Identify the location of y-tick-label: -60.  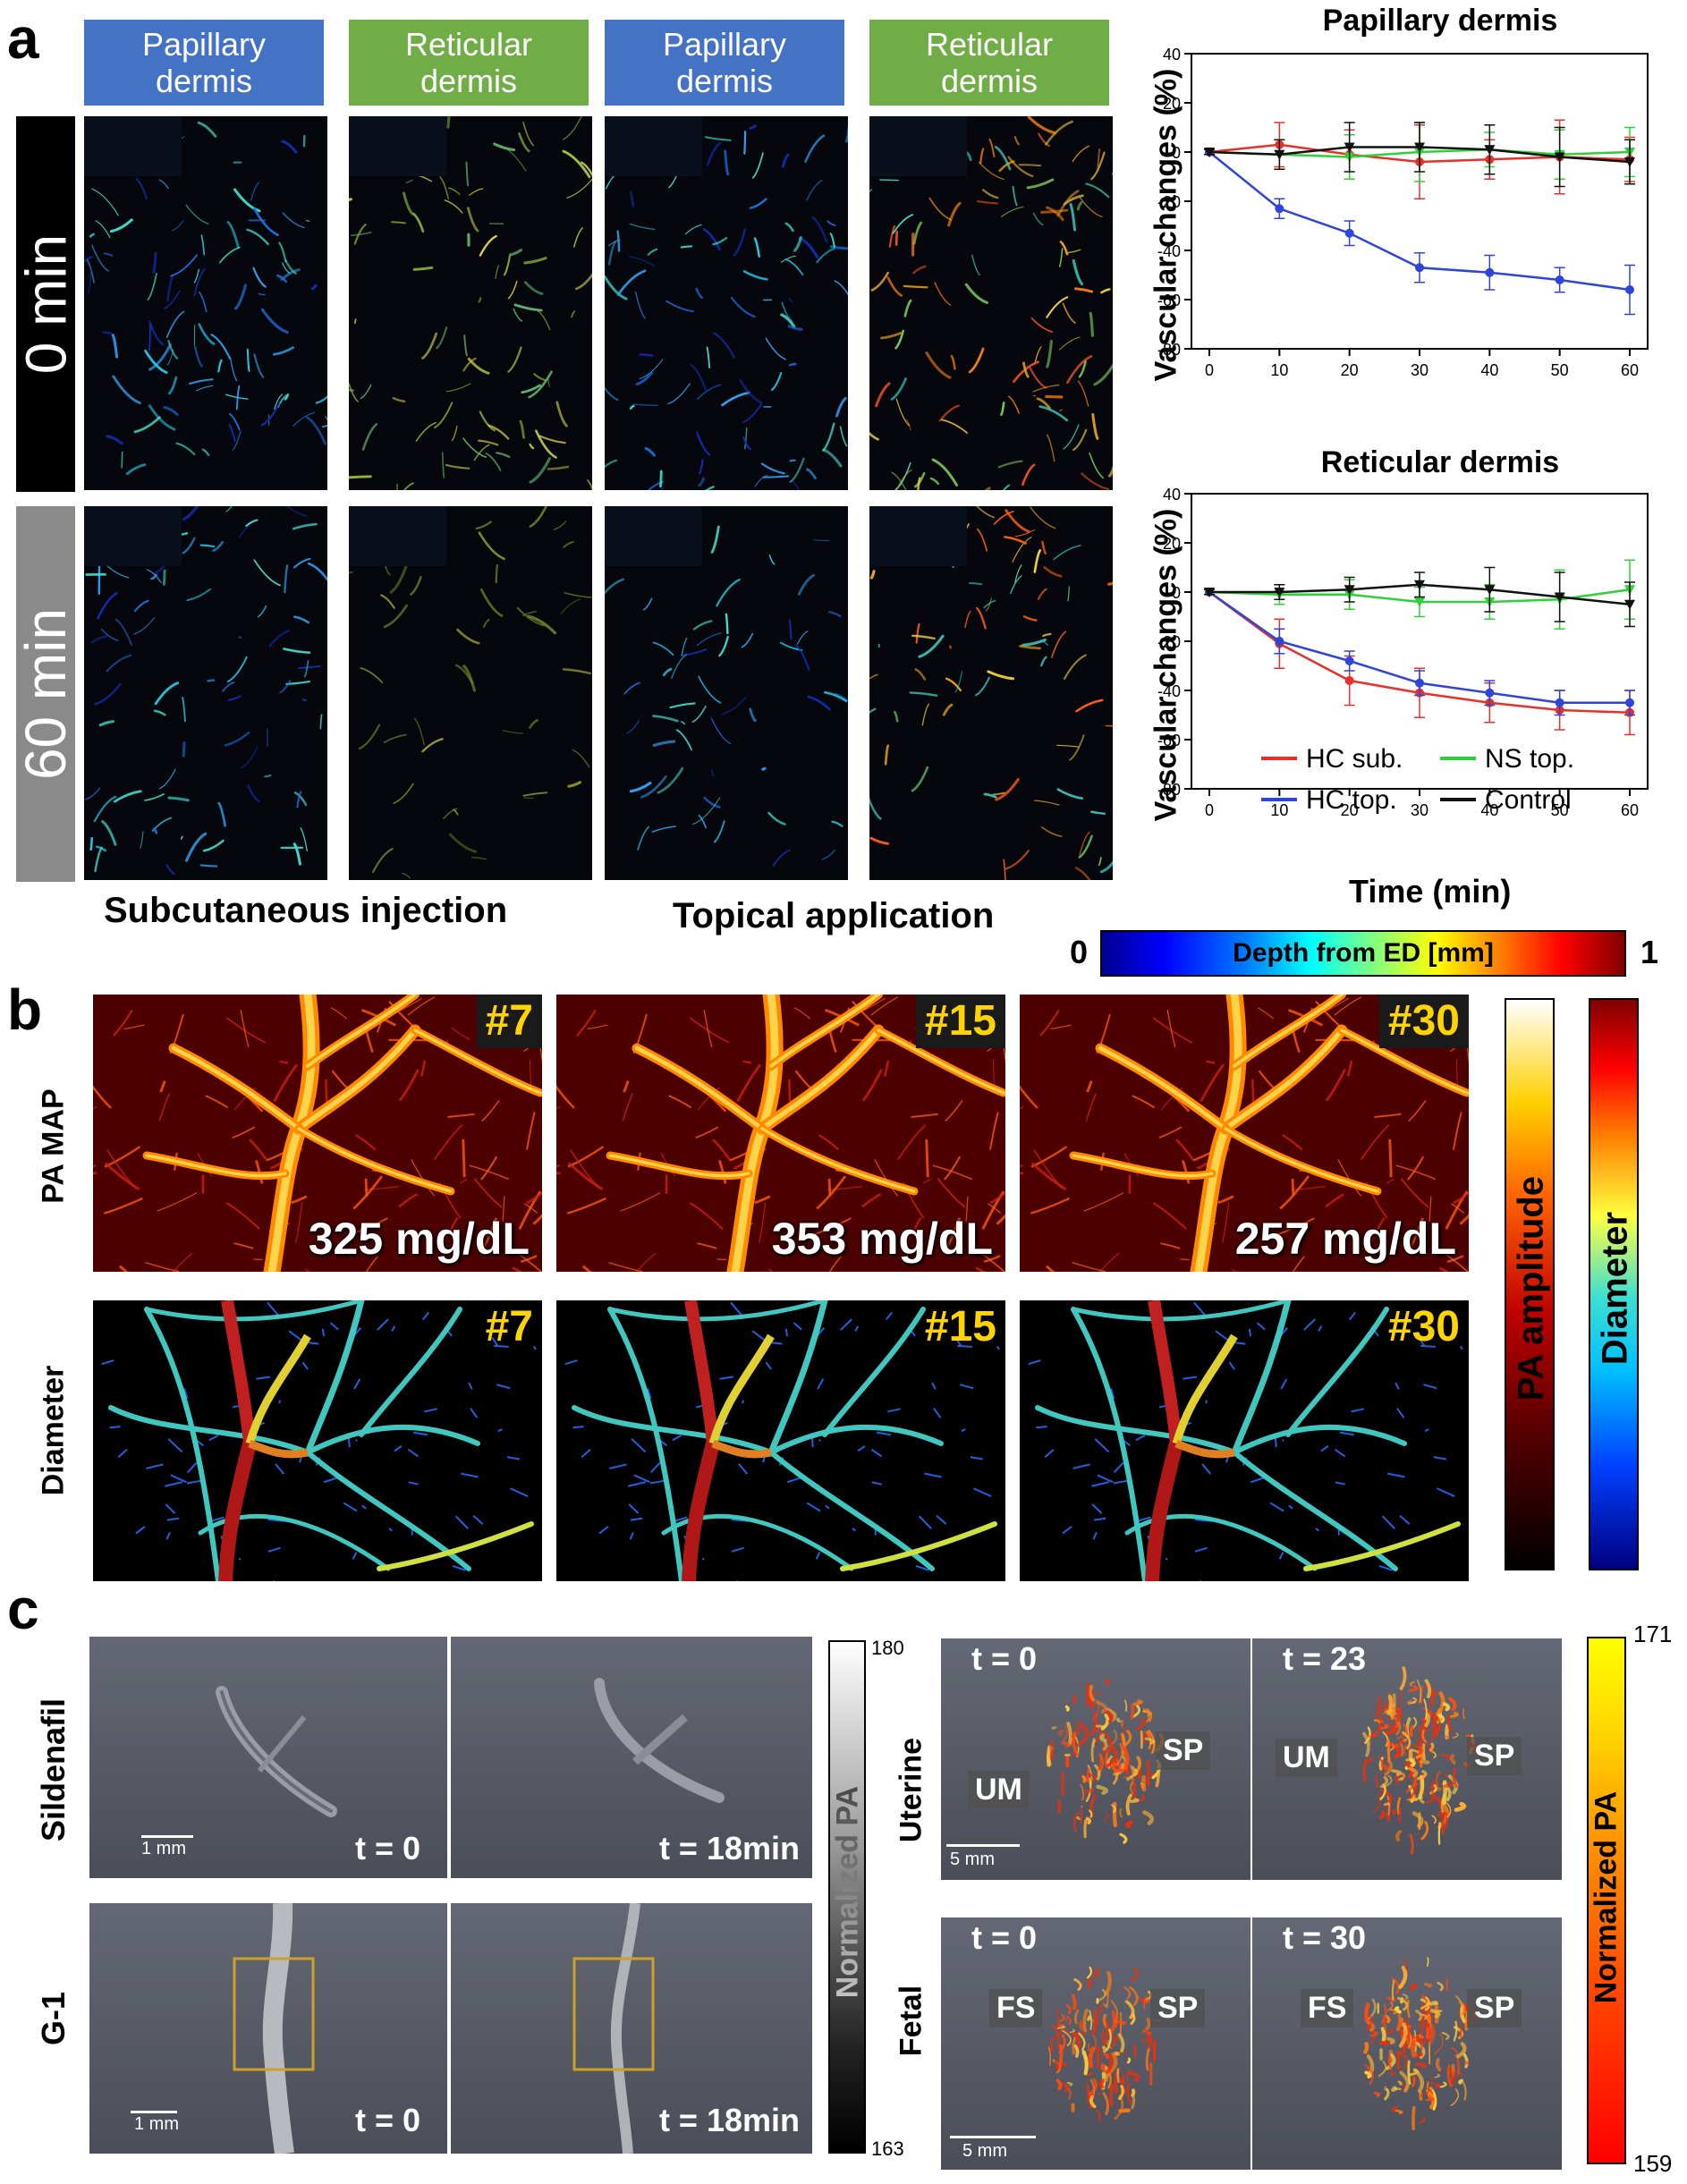
(1169, 740).